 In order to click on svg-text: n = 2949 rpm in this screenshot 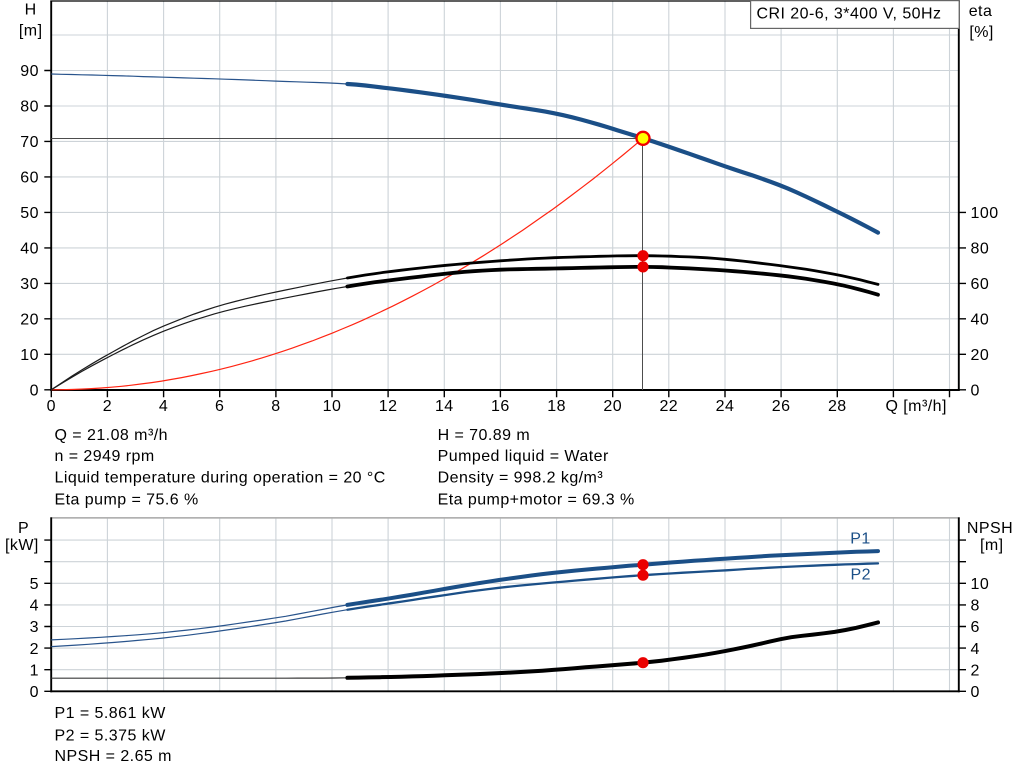, I will do `click(105, 456)`.